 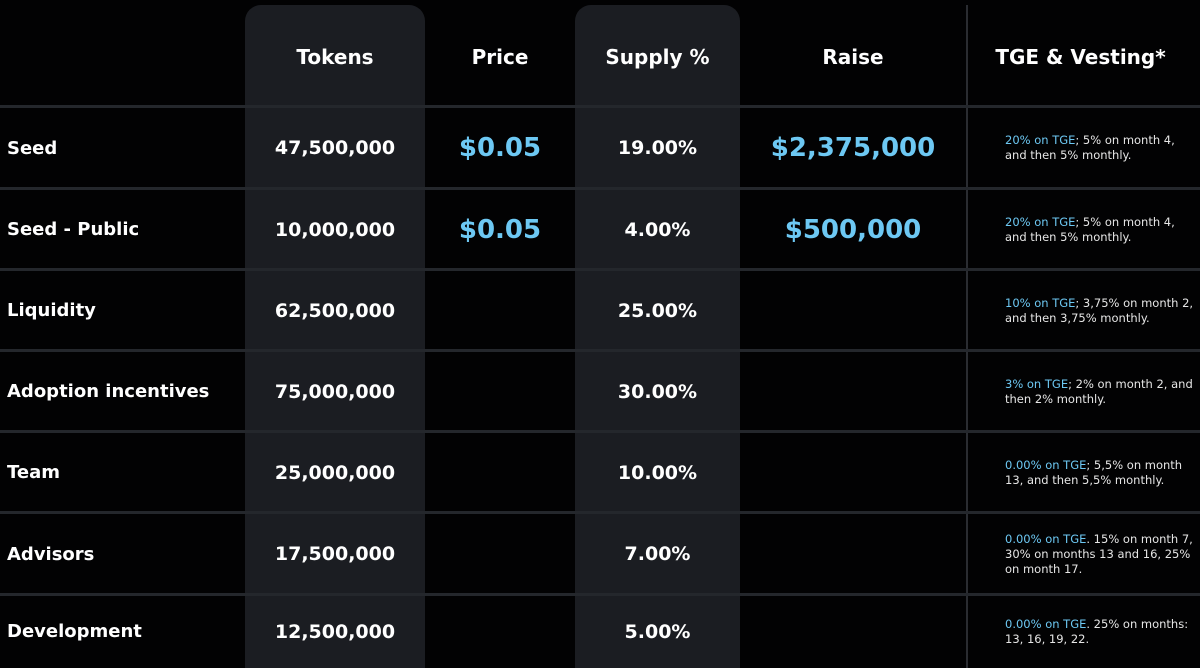 I want to click on header-vesting: TGE & Vesting*, so click(x=1080, y=57).